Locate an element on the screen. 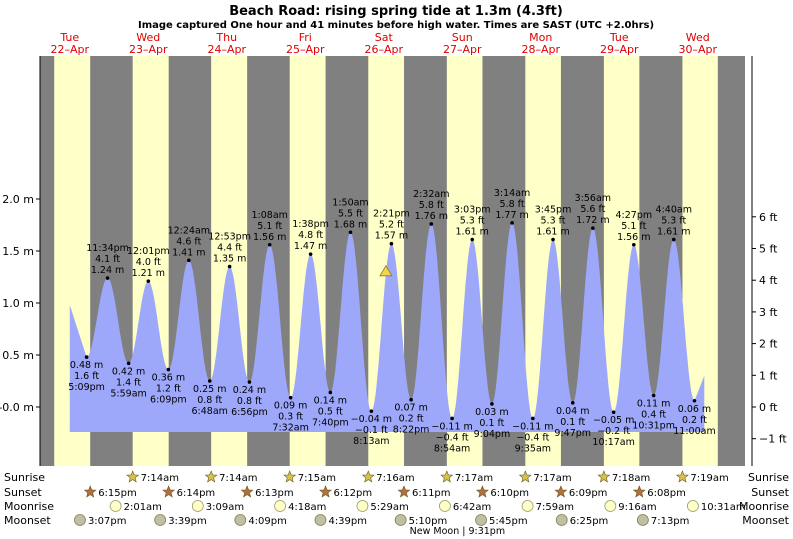 The height and width of the screenshot is (539, 793). tide-time: 12:24am is located at coordinates (189, 230).